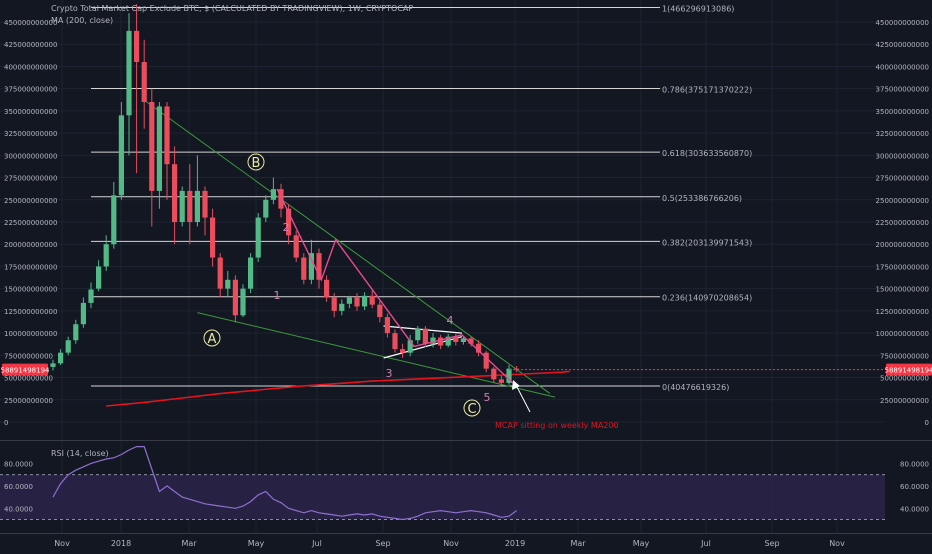 The height and width of the screenshot is (554, 932). I want to click on y-tick-label-left: 400000000000, so click(30, 67).